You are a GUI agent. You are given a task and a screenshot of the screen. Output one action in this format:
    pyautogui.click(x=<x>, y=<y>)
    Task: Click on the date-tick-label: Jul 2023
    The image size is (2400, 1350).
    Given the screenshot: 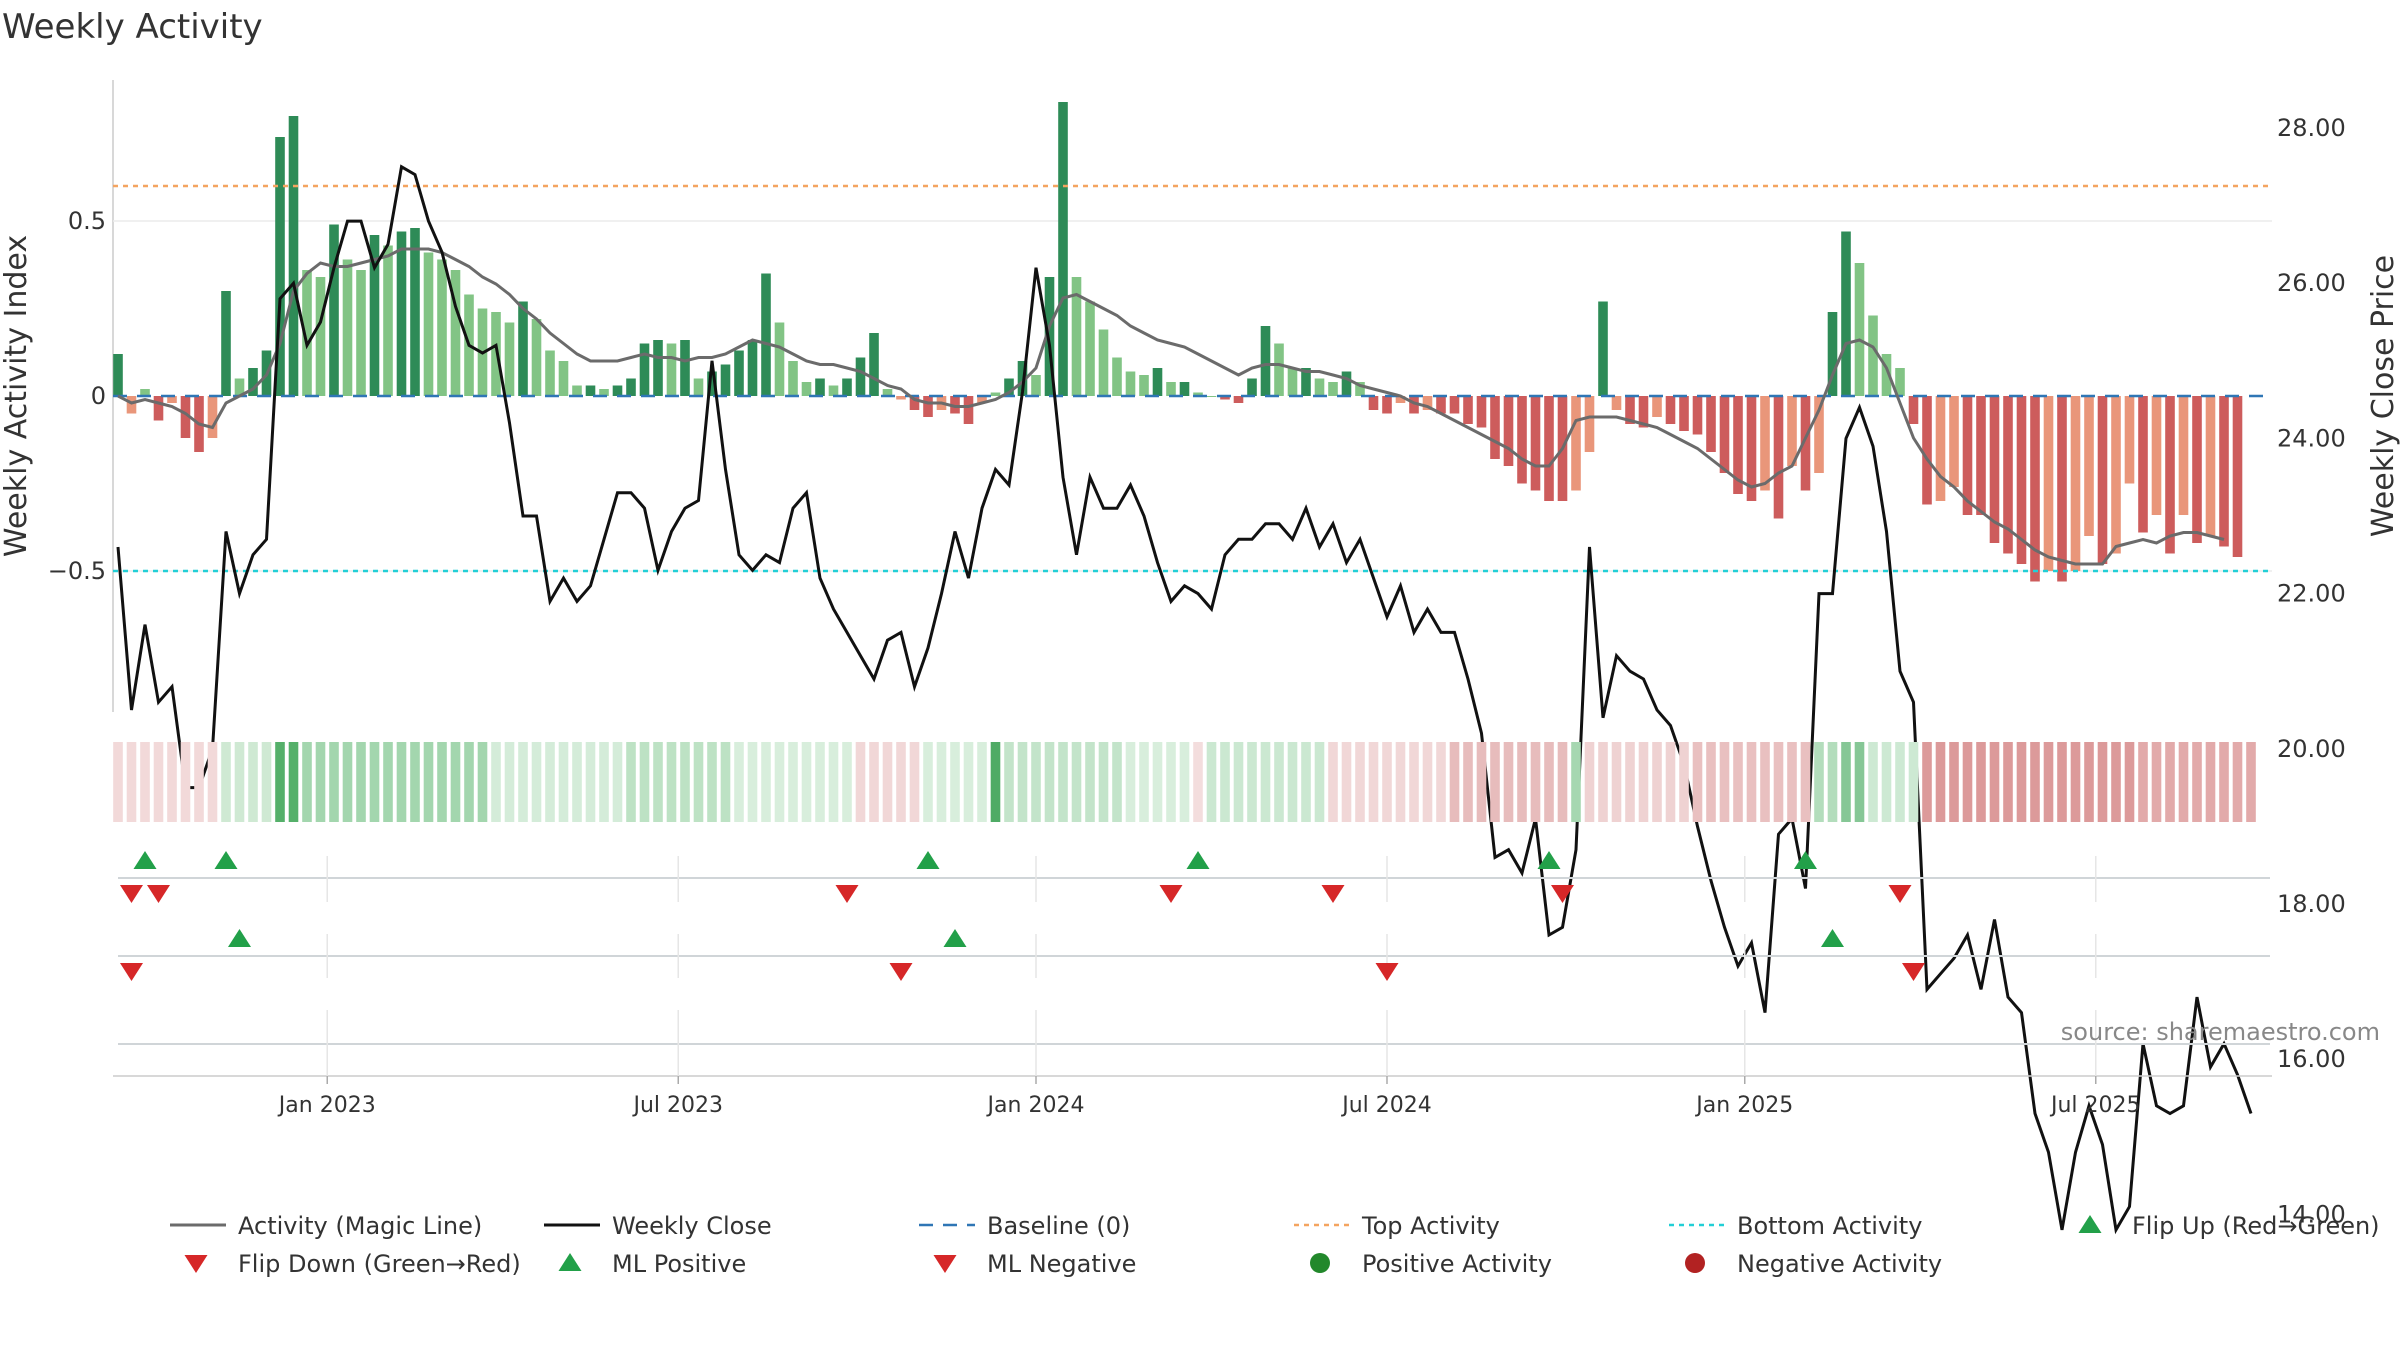 What is the action you would take?
    pyautogui.click(x=677, y=1105)
    